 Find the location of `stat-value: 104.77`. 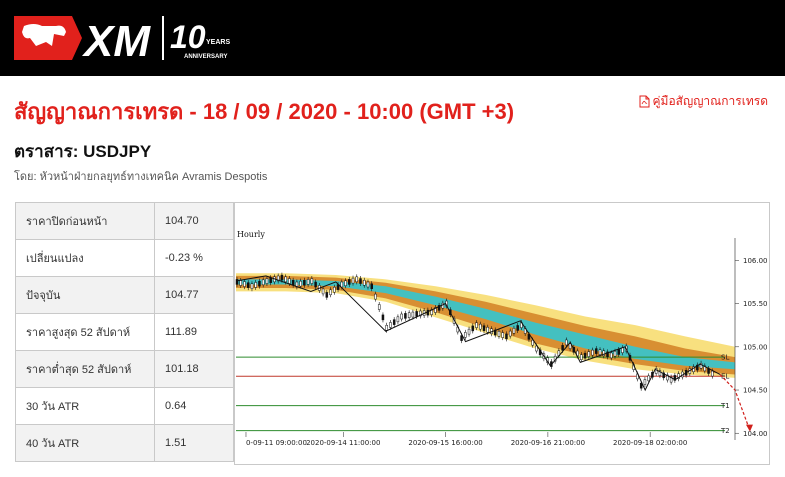

stat-value: 104.77 is located at coordinates (194, 295).